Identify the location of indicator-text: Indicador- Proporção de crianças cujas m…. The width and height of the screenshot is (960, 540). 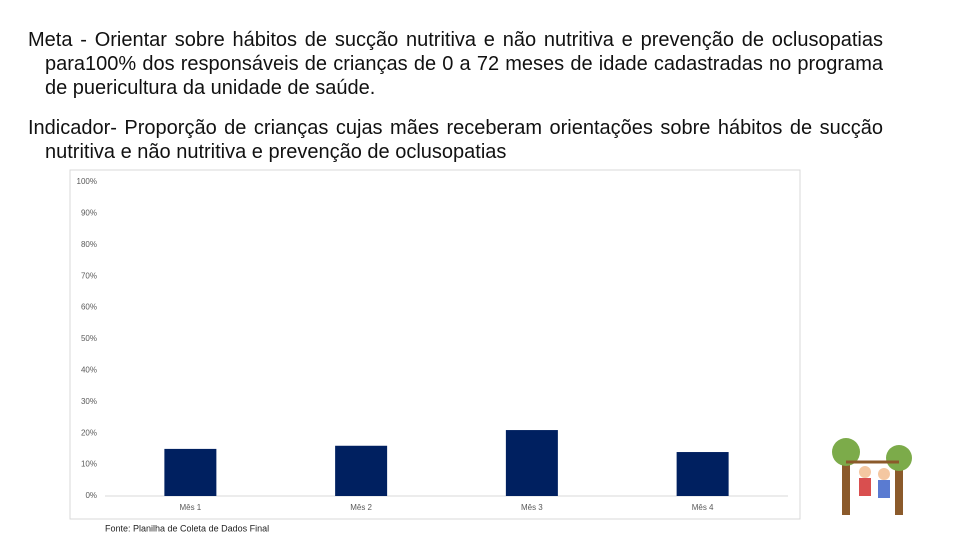
(455, 140).